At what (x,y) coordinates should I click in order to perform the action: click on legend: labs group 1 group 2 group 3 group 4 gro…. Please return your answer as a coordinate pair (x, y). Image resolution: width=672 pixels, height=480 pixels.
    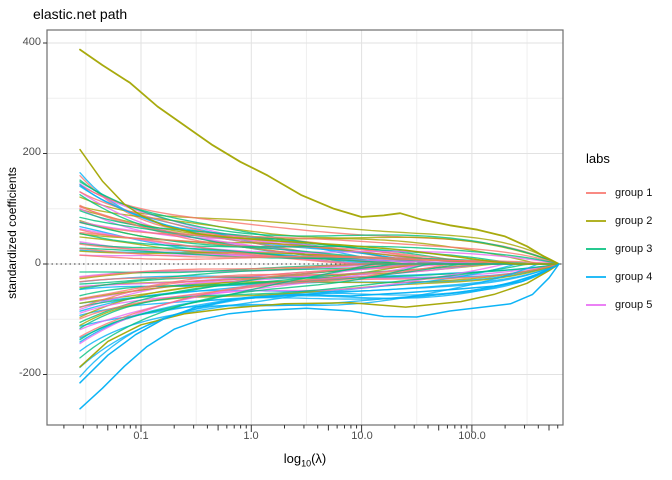
    Looking at the image, I should click on (619, 235).